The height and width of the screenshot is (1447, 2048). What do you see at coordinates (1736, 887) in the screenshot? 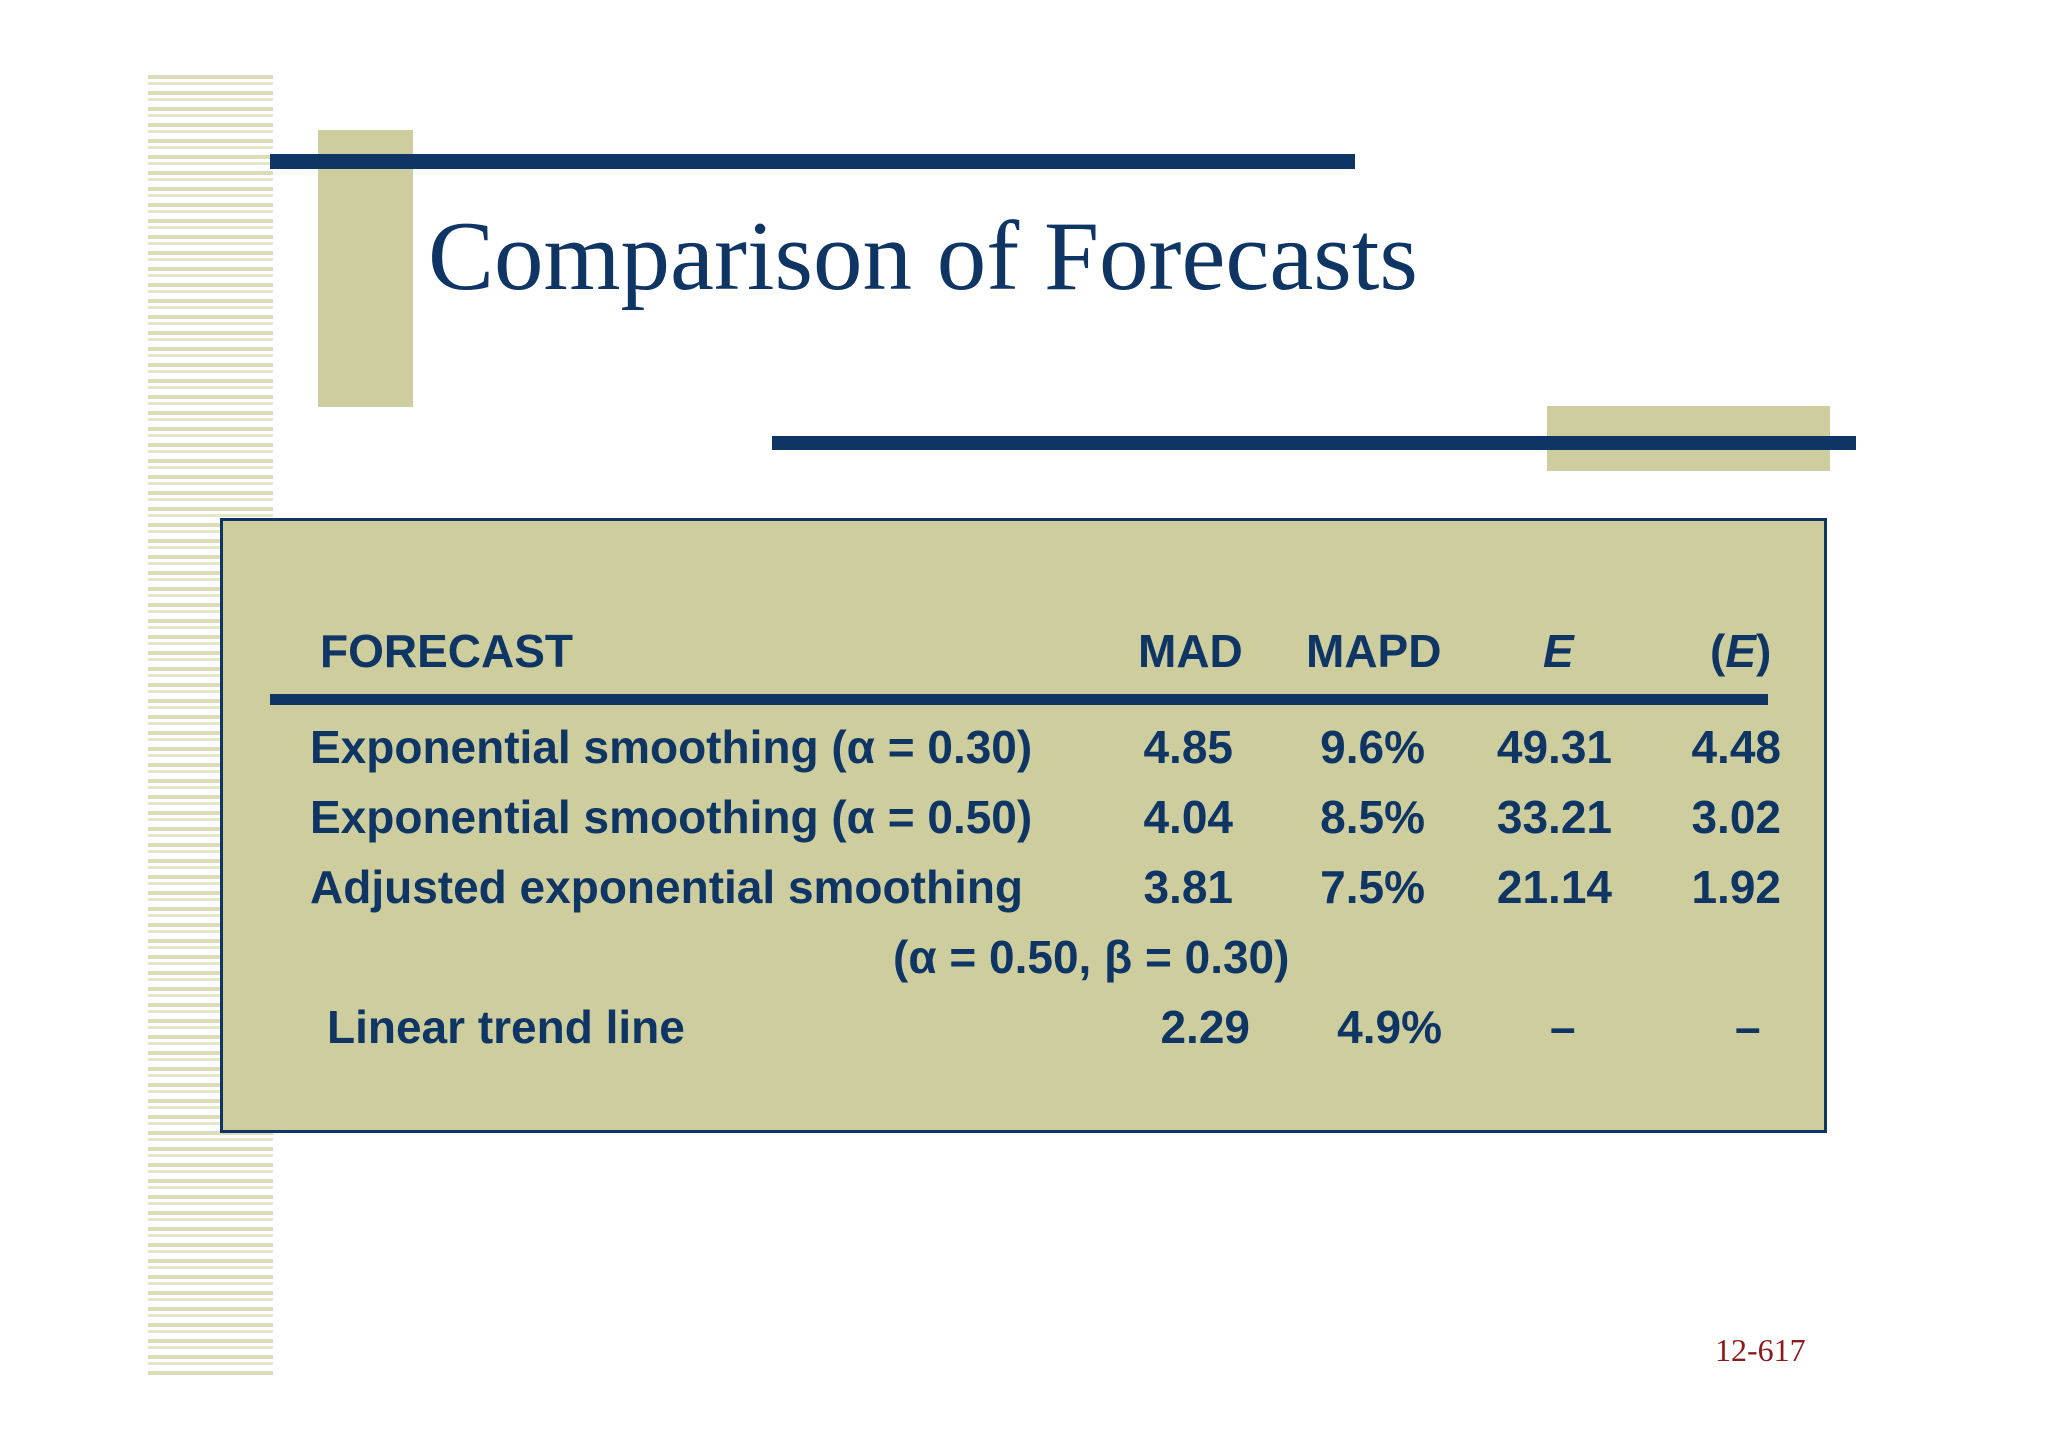
I see `row-3-e-bar: 1.92` at bounding box center [1736, 887].